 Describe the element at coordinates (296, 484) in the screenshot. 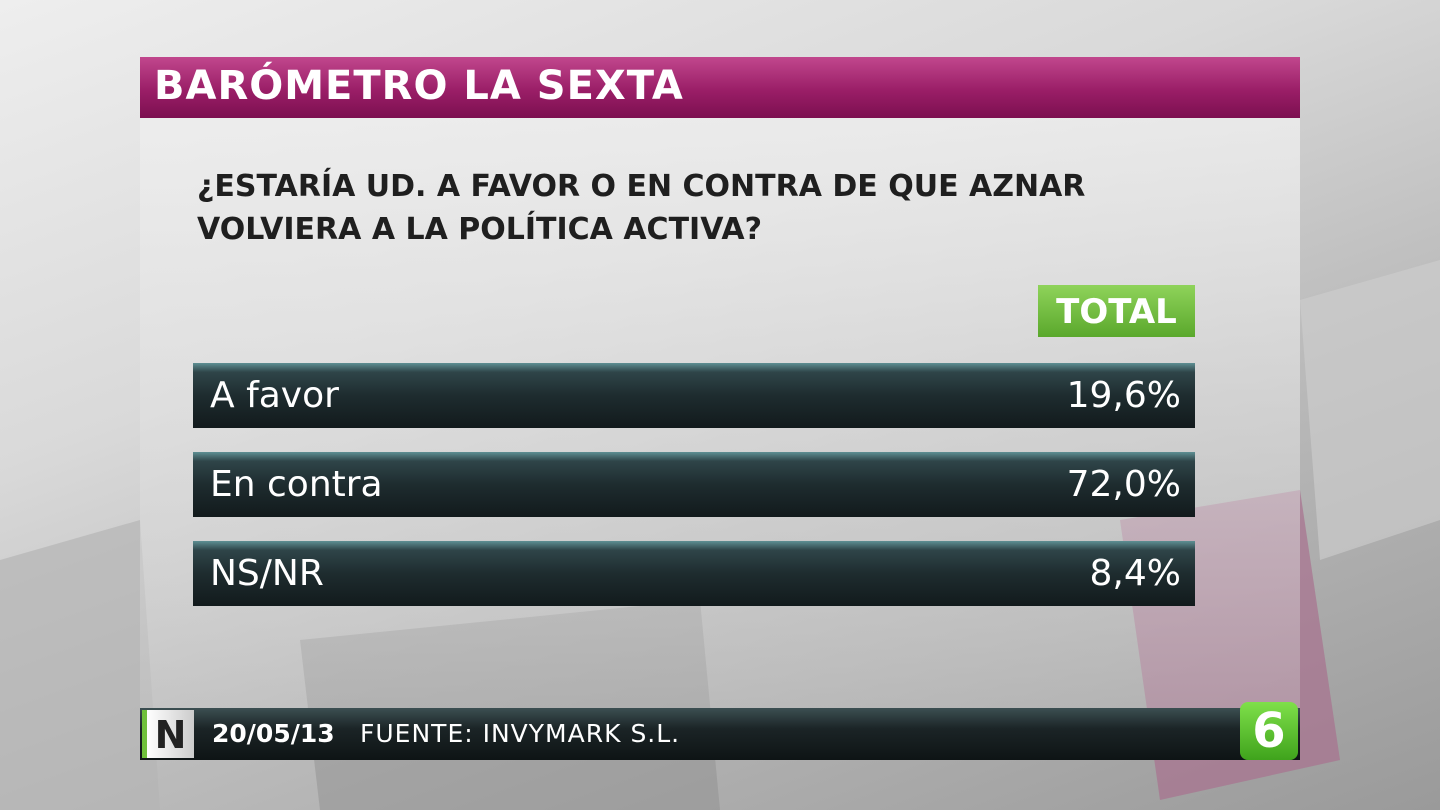

I see `row-label: En contra` at that location.